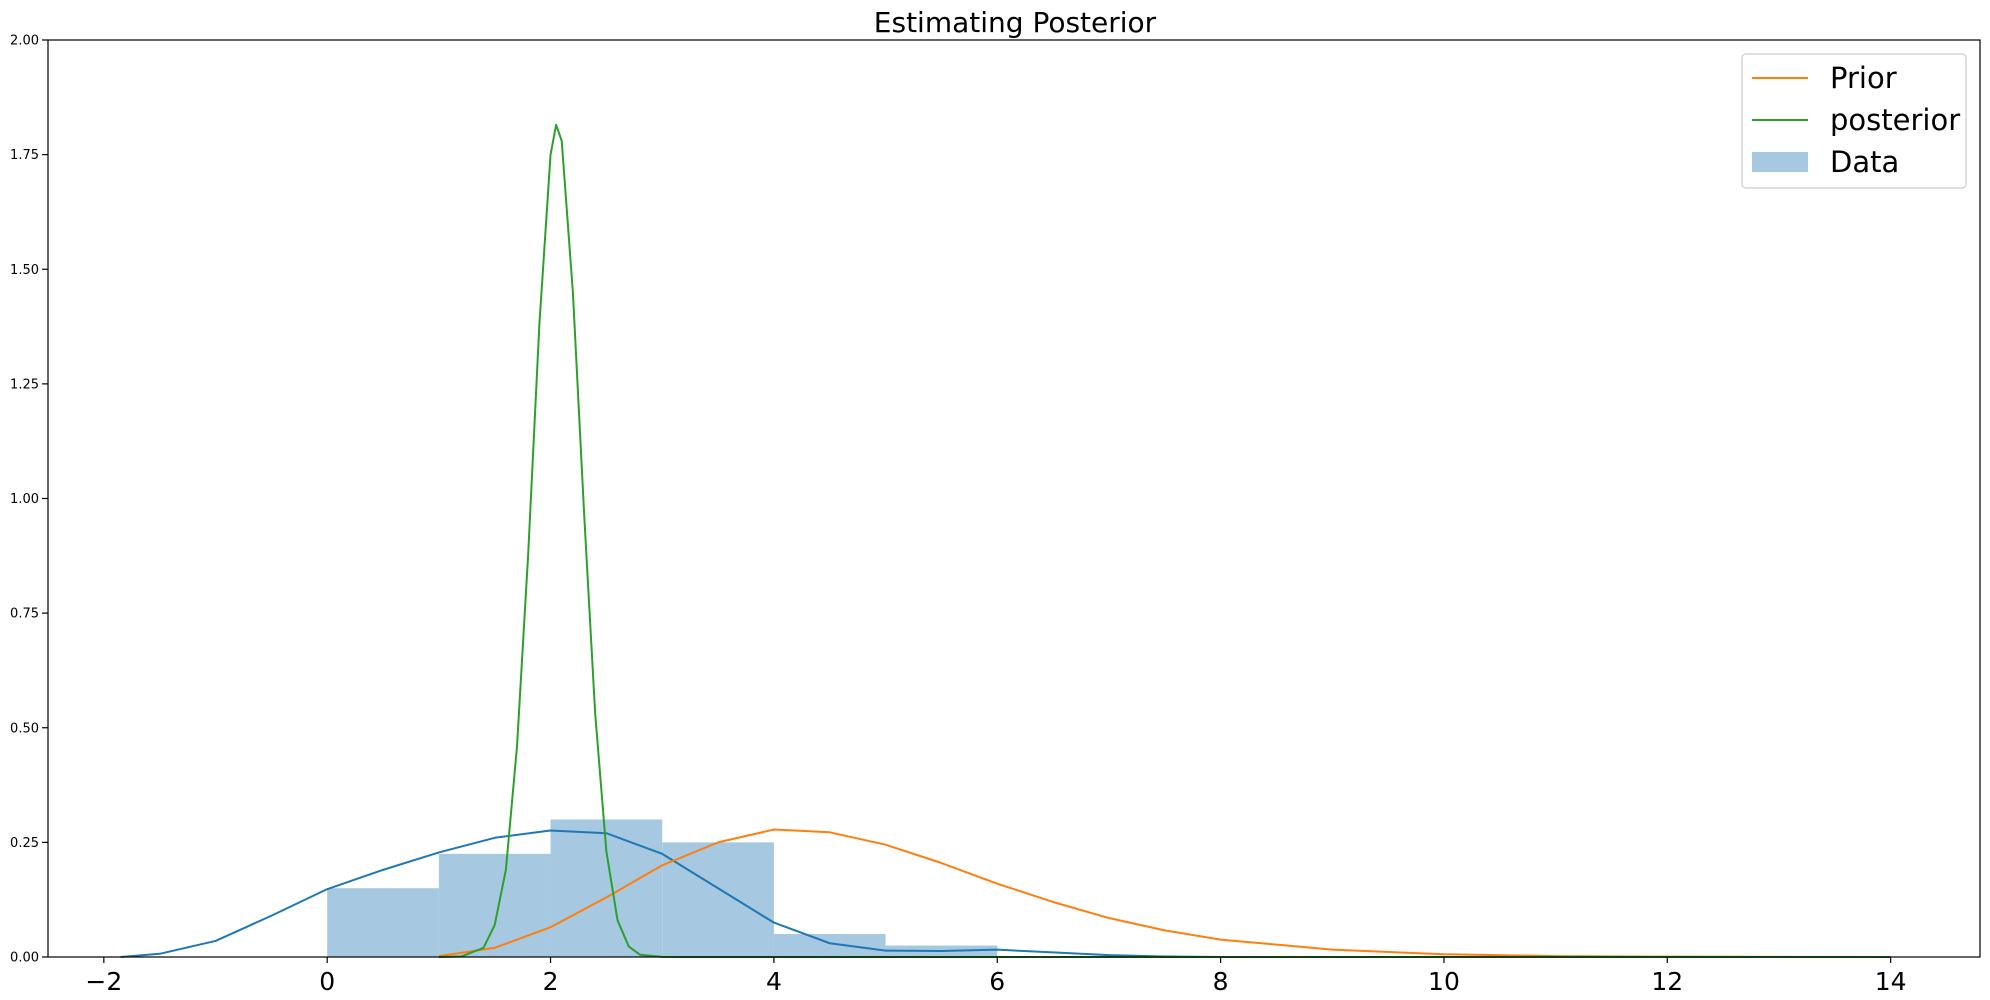 Image resolution: width=1990 pixels, height=1000 pixels. I want to click on y-tick-label-8: 2.00, so click(24, 41).